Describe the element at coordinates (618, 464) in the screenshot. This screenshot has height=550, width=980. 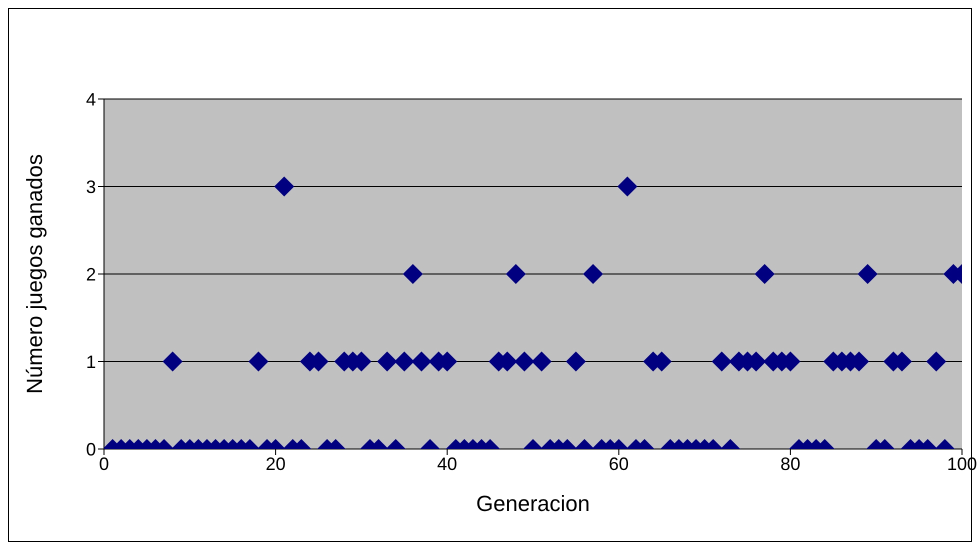
I see `x-tick-label: 60` at that location.